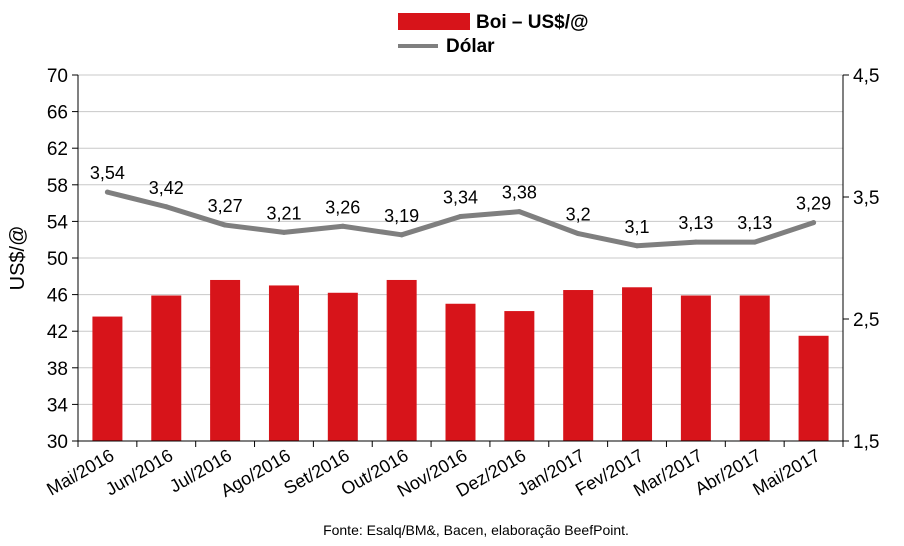 Image resolution: width=904 pixels, height=546 pixels. Describe the element at coordinates (493, 34) in the screenshot. I see `legend: Boi – US$/@ Dólar` at that location.